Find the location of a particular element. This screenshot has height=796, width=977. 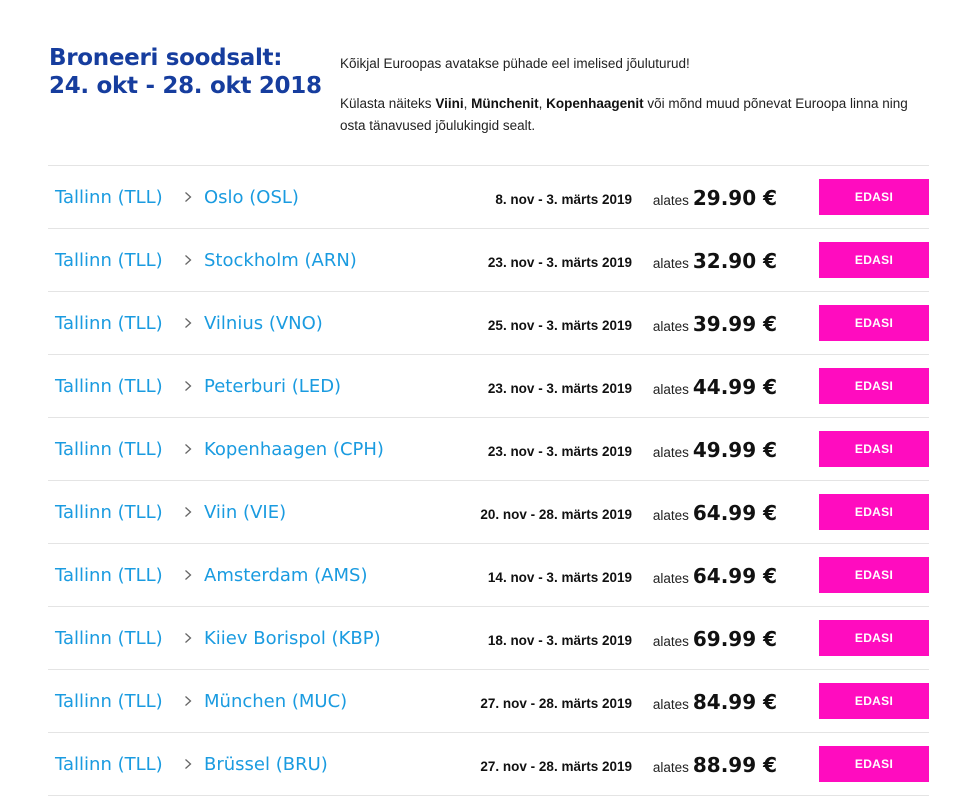

price-box: alates 84.99 € is located at coordinates (715, 702).